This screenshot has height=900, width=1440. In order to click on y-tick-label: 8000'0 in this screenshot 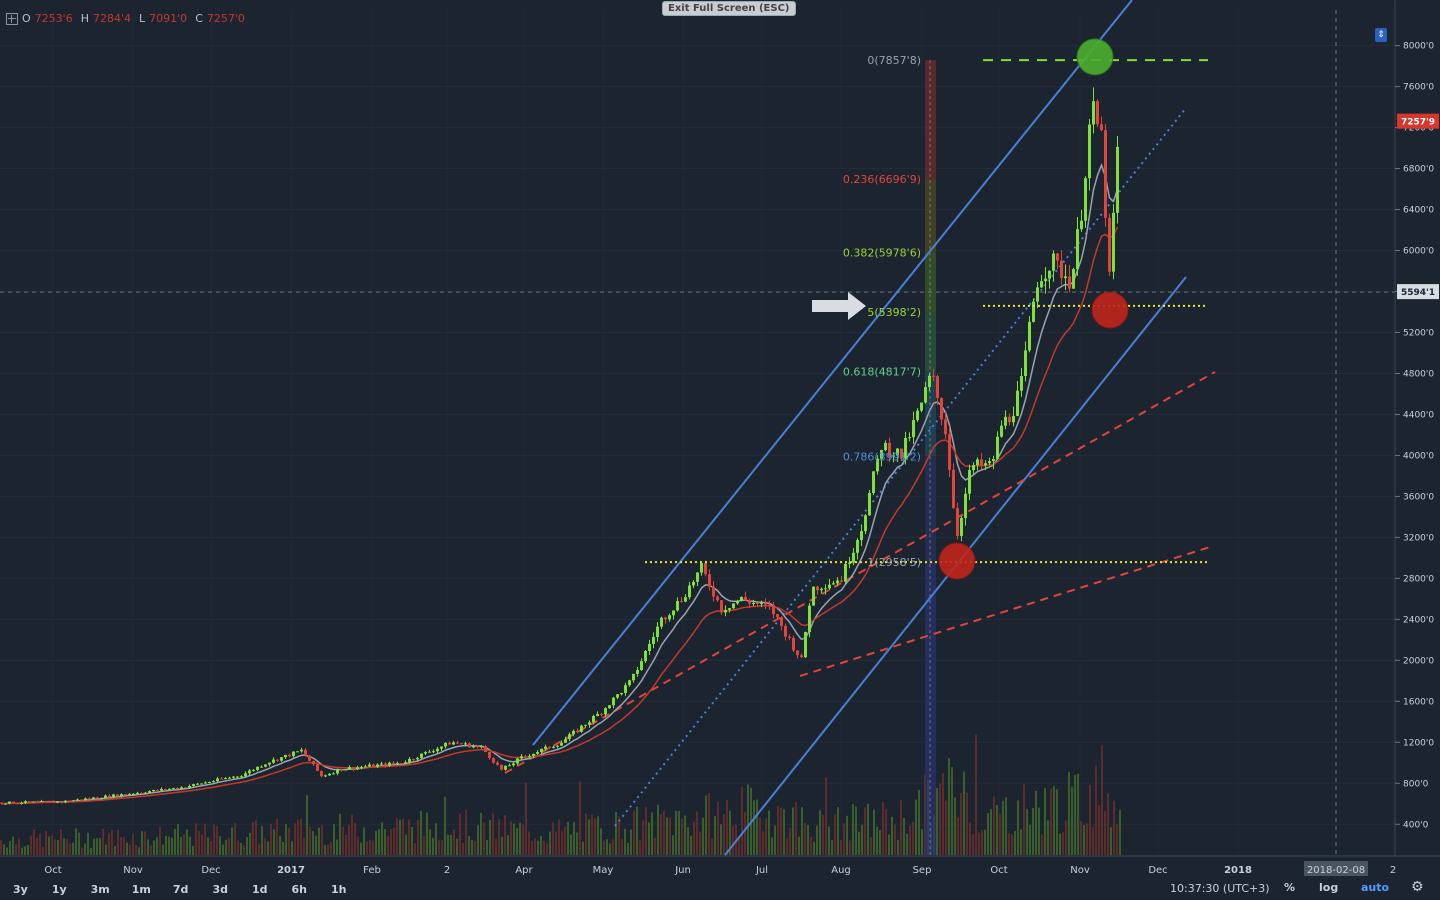, I will do `click(1418, 47)`.